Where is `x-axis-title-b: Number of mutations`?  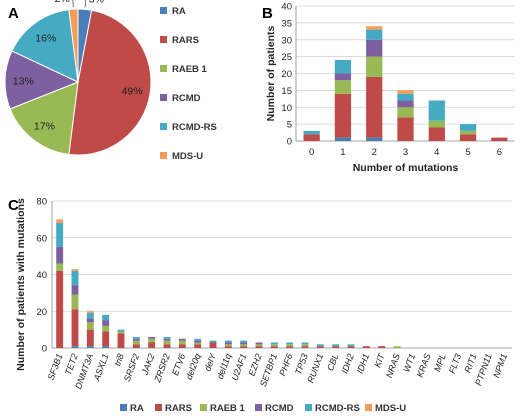 x-axis-title-b: Number of mutations is located at coordinates (406, 168).